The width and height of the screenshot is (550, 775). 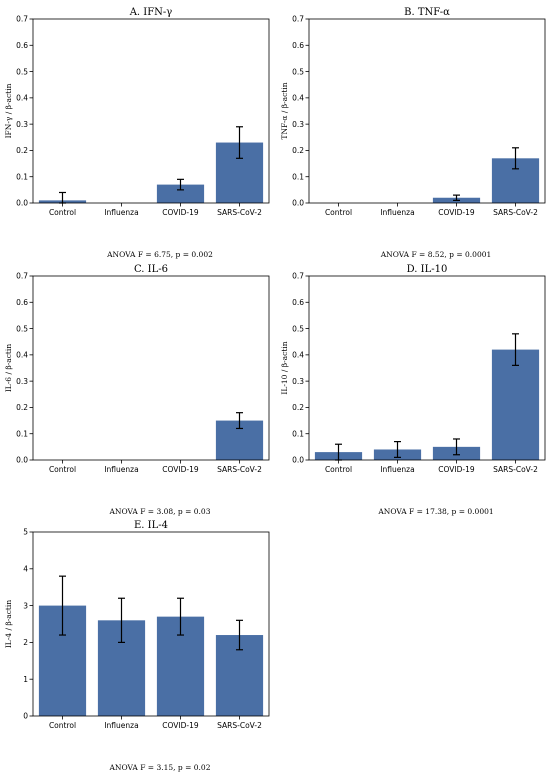 What do you see at coordinates (151, 525) in the screenshot?
I see `chart-title: E. IL-4` at bounding box center [151, 525].